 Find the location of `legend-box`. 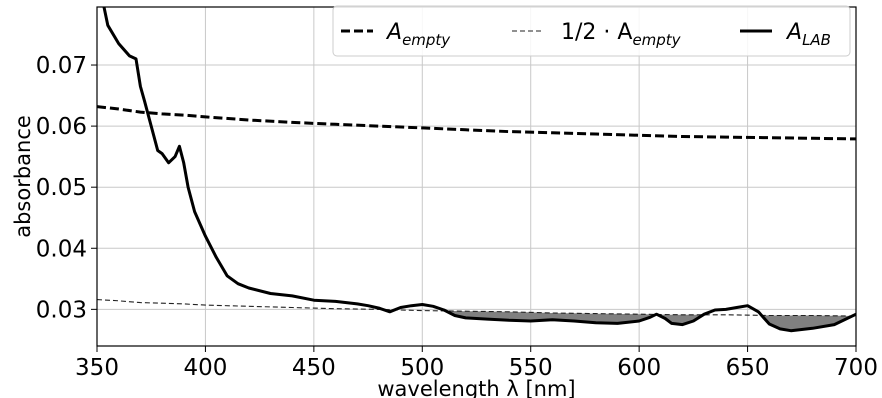

legend-box is located at coordinates (591, 31).